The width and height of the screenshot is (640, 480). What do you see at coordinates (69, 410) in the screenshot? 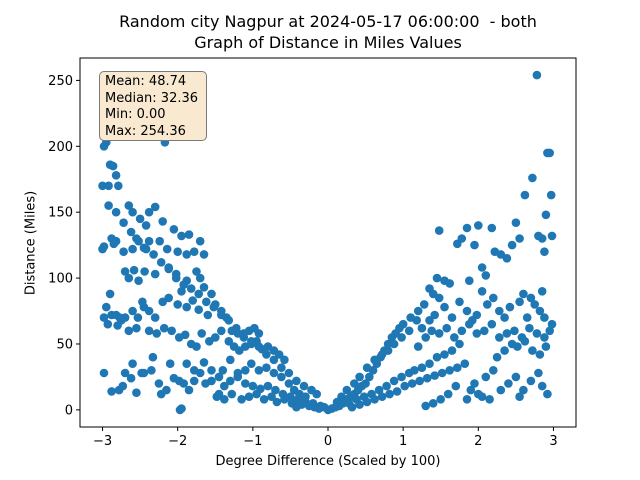
I see `y-tick-label: 0` at bounding box center [69, 410].